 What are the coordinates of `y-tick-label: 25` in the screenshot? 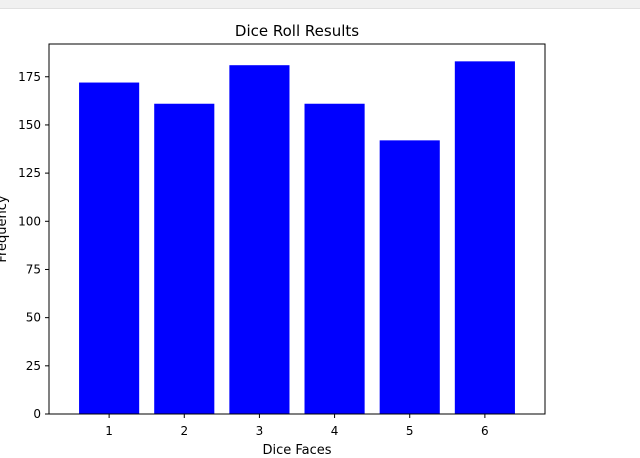 It's located at (33, 366).